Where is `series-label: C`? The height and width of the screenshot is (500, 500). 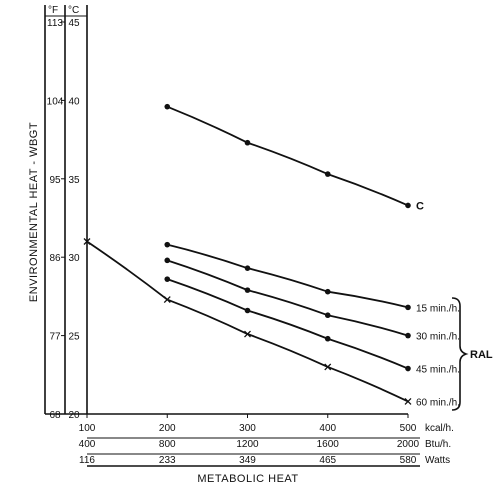
series-label: C is located at coordinates (420, 206).